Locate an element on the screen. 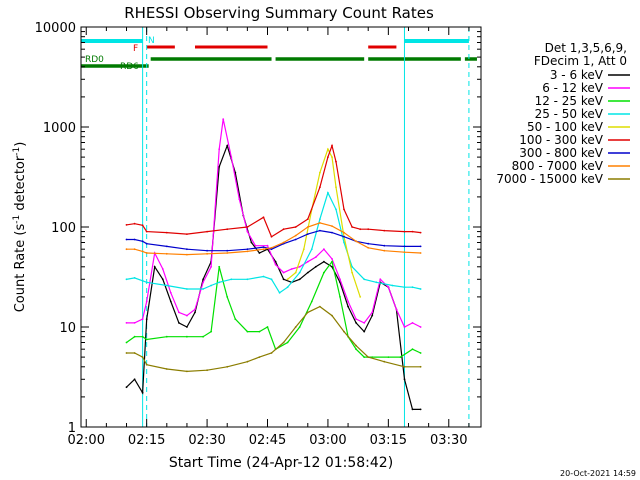  x-tick-label-0: 02:00 is located at coordinates (86, 440).